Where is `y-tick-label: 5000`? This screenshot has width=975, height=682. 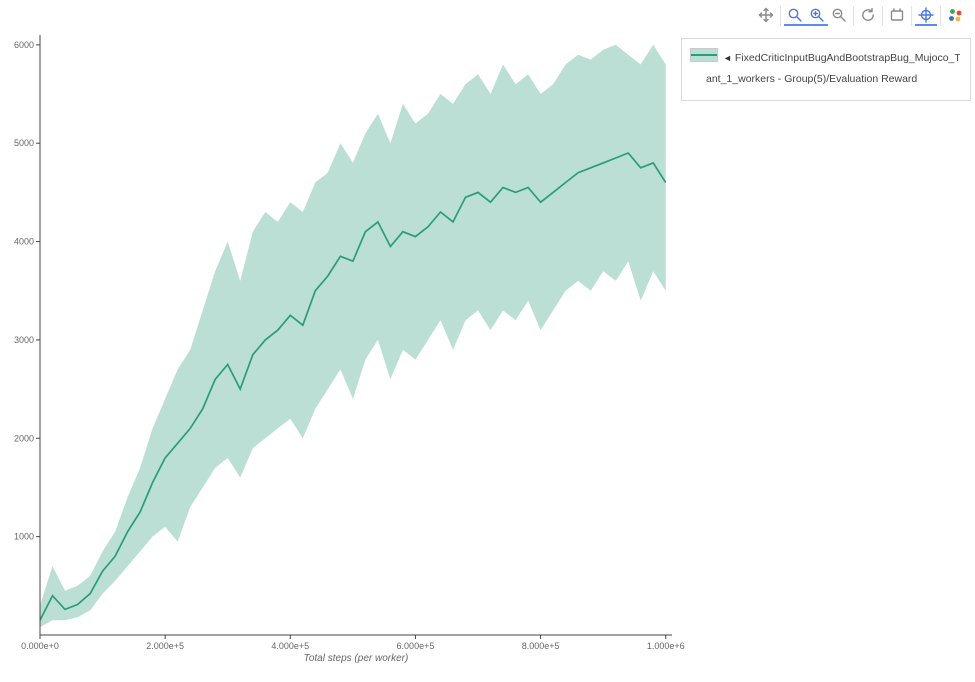
y-tick-label: 5000 is located at coordinates (24, 143).